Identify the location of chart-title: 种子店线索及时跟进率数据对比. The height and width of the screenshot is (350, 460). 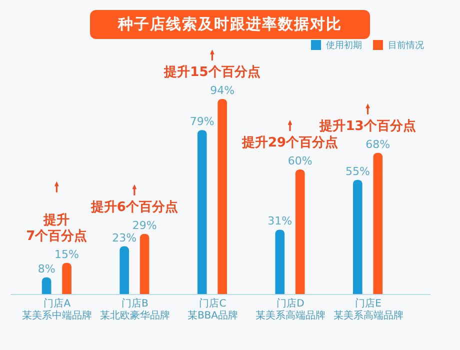
(230, 24).